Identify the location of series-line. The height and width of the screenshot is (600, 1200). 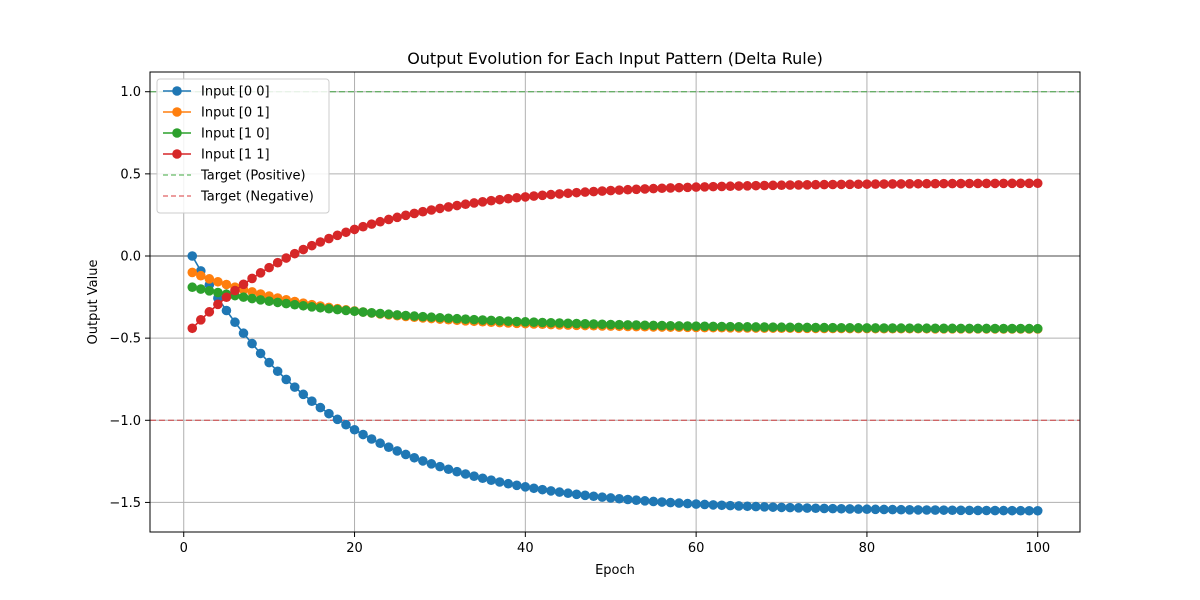
(614, 300).